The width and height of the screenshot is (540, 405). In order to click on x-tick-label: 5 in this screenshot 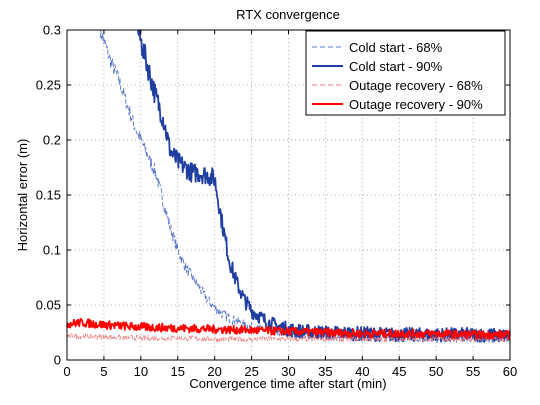, I will do `click(103, 371)`.